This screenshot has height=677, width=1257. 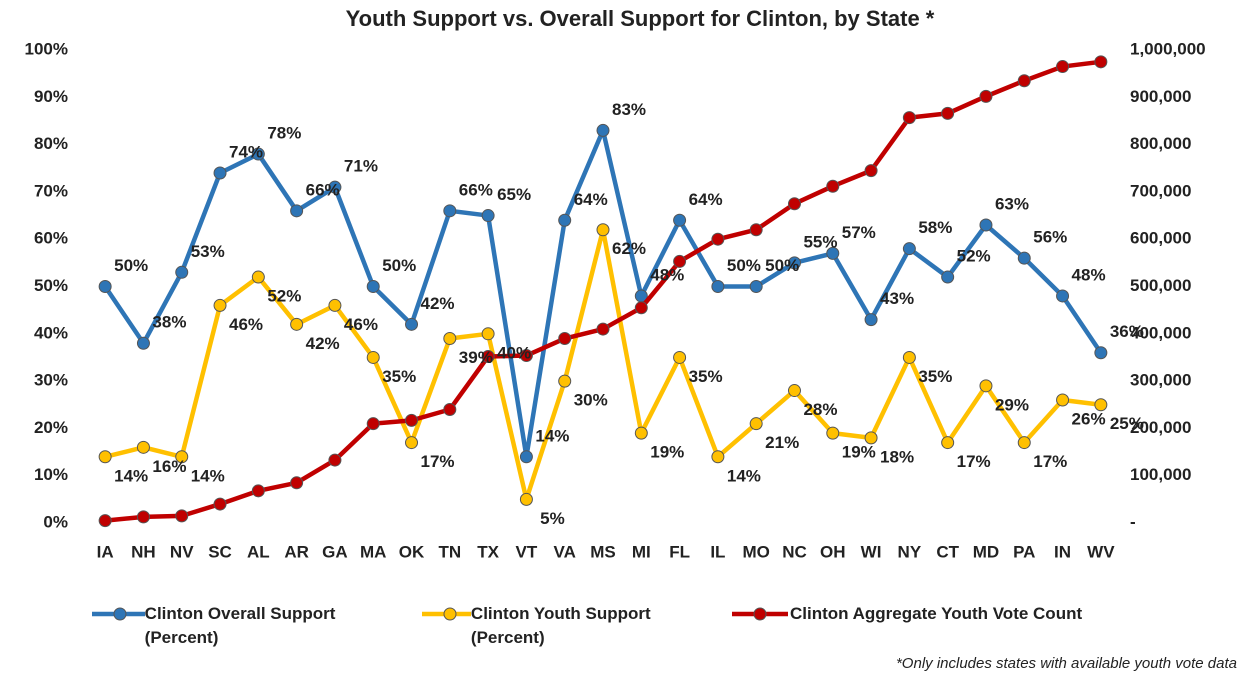 What do you see at coordinates (51, 474) in the screenshot?
I see `y-tick-label: 10%` at bounding box center [51, 474].